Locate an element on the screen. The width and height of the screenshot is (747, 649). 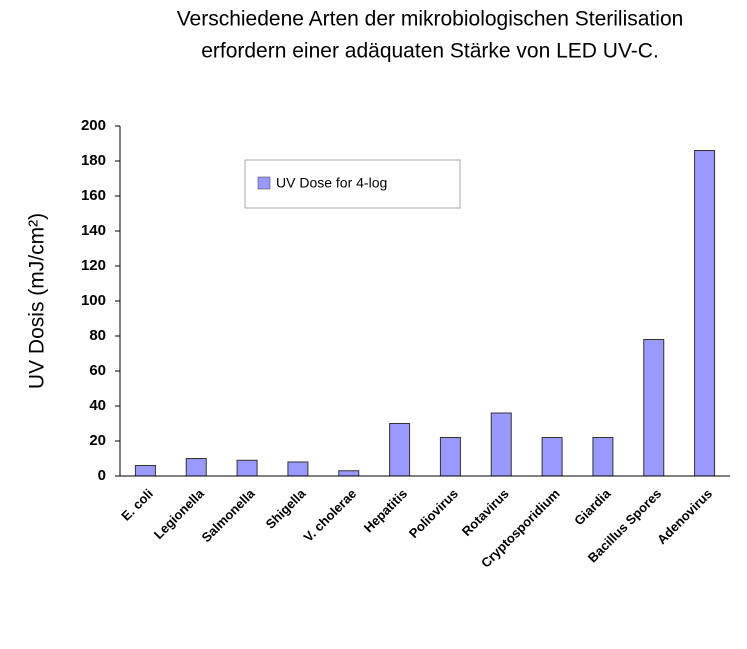
legend-label: UV Dose for 4-log is located at coordinates (331, 183).